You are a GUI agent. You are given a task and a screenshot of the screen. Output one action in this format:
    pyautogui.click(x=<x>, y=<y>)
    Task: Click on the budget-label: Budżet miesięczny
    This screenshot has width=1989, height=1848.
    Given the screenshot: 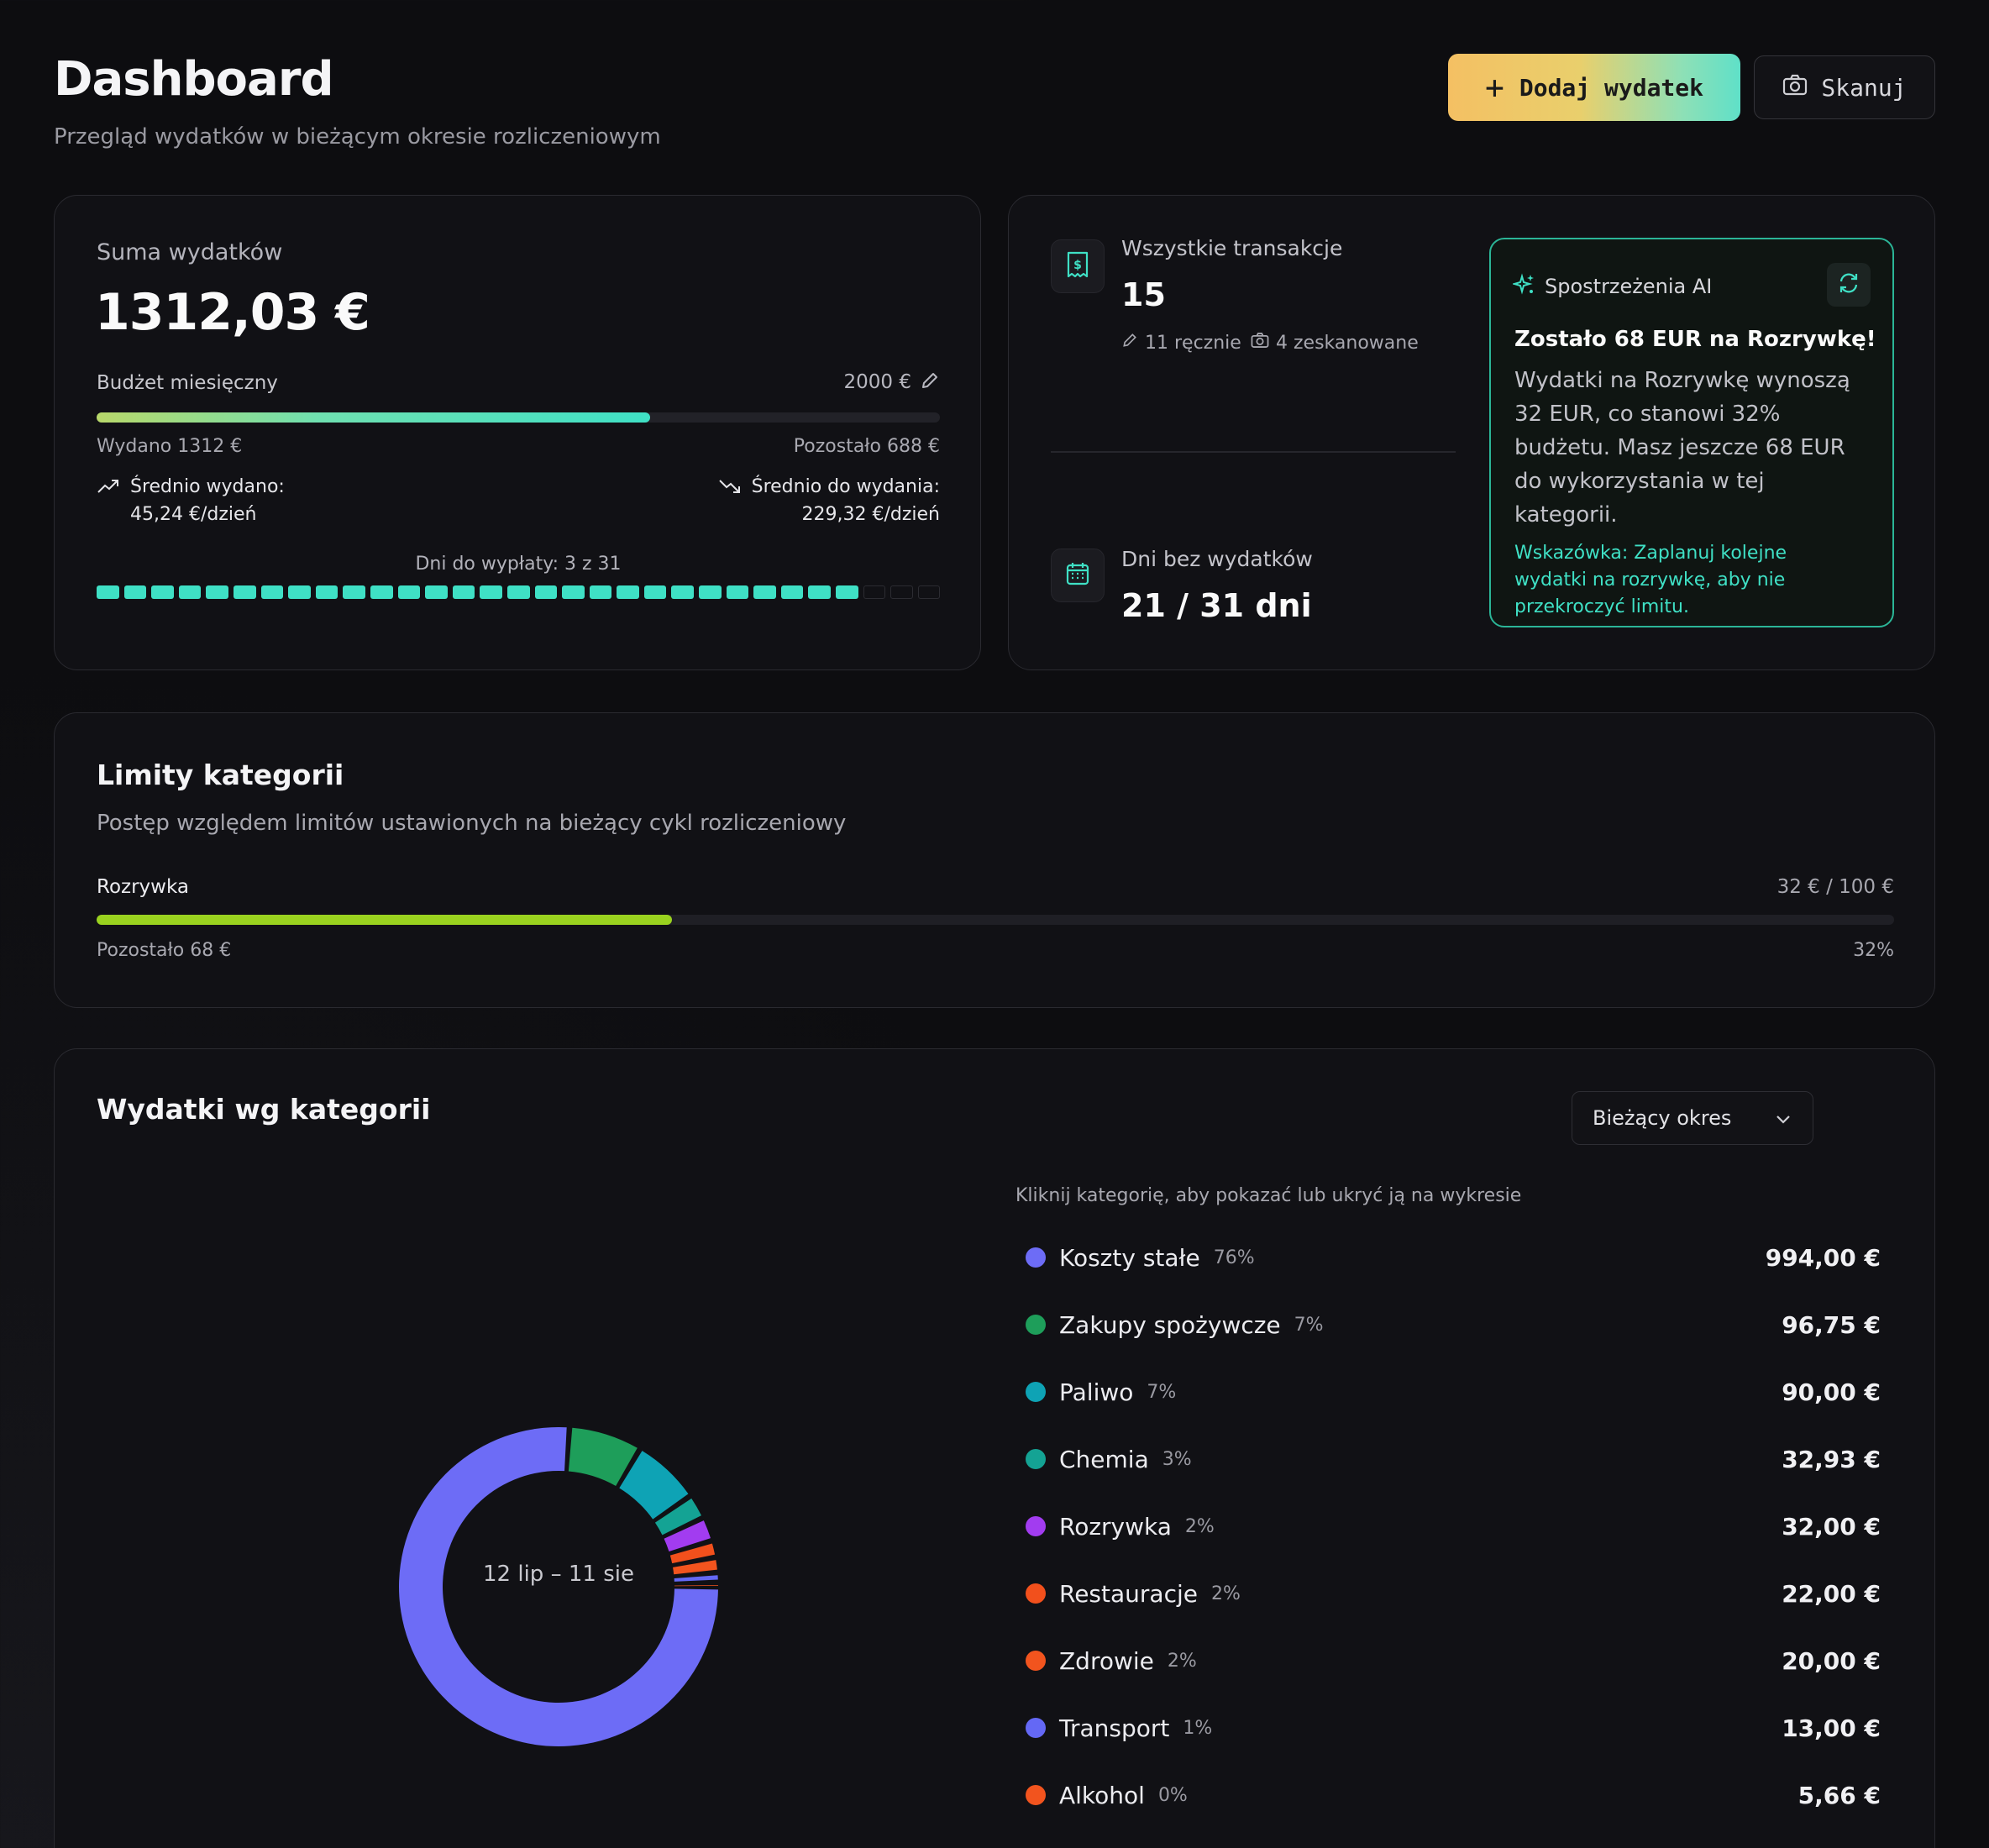 What is the action you would take?
    pyautogui.click(x=187, y=383)
    